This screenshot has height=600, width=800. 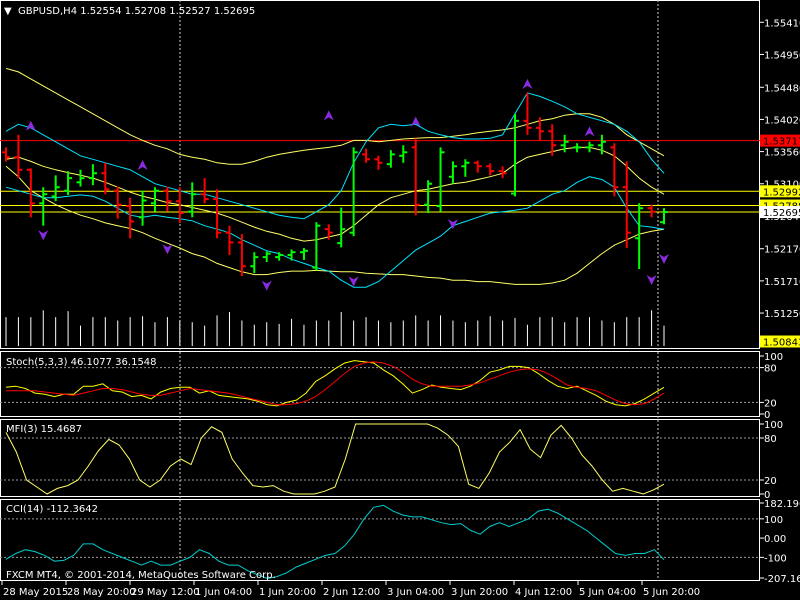 I want to click on stoch-signal-line, so click(x=335, y=383).